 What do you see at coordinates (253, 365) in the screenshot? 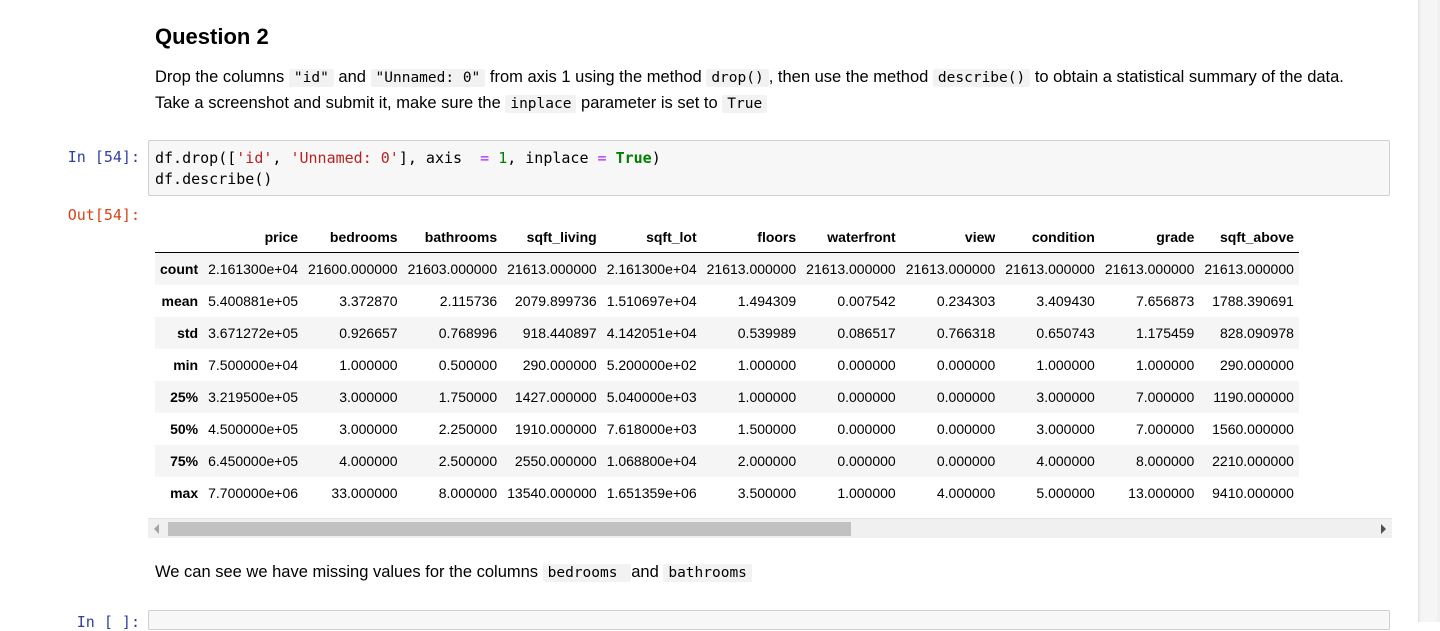
I see `table-cell: 7.500000e+04` at bounding box center [253, 365].